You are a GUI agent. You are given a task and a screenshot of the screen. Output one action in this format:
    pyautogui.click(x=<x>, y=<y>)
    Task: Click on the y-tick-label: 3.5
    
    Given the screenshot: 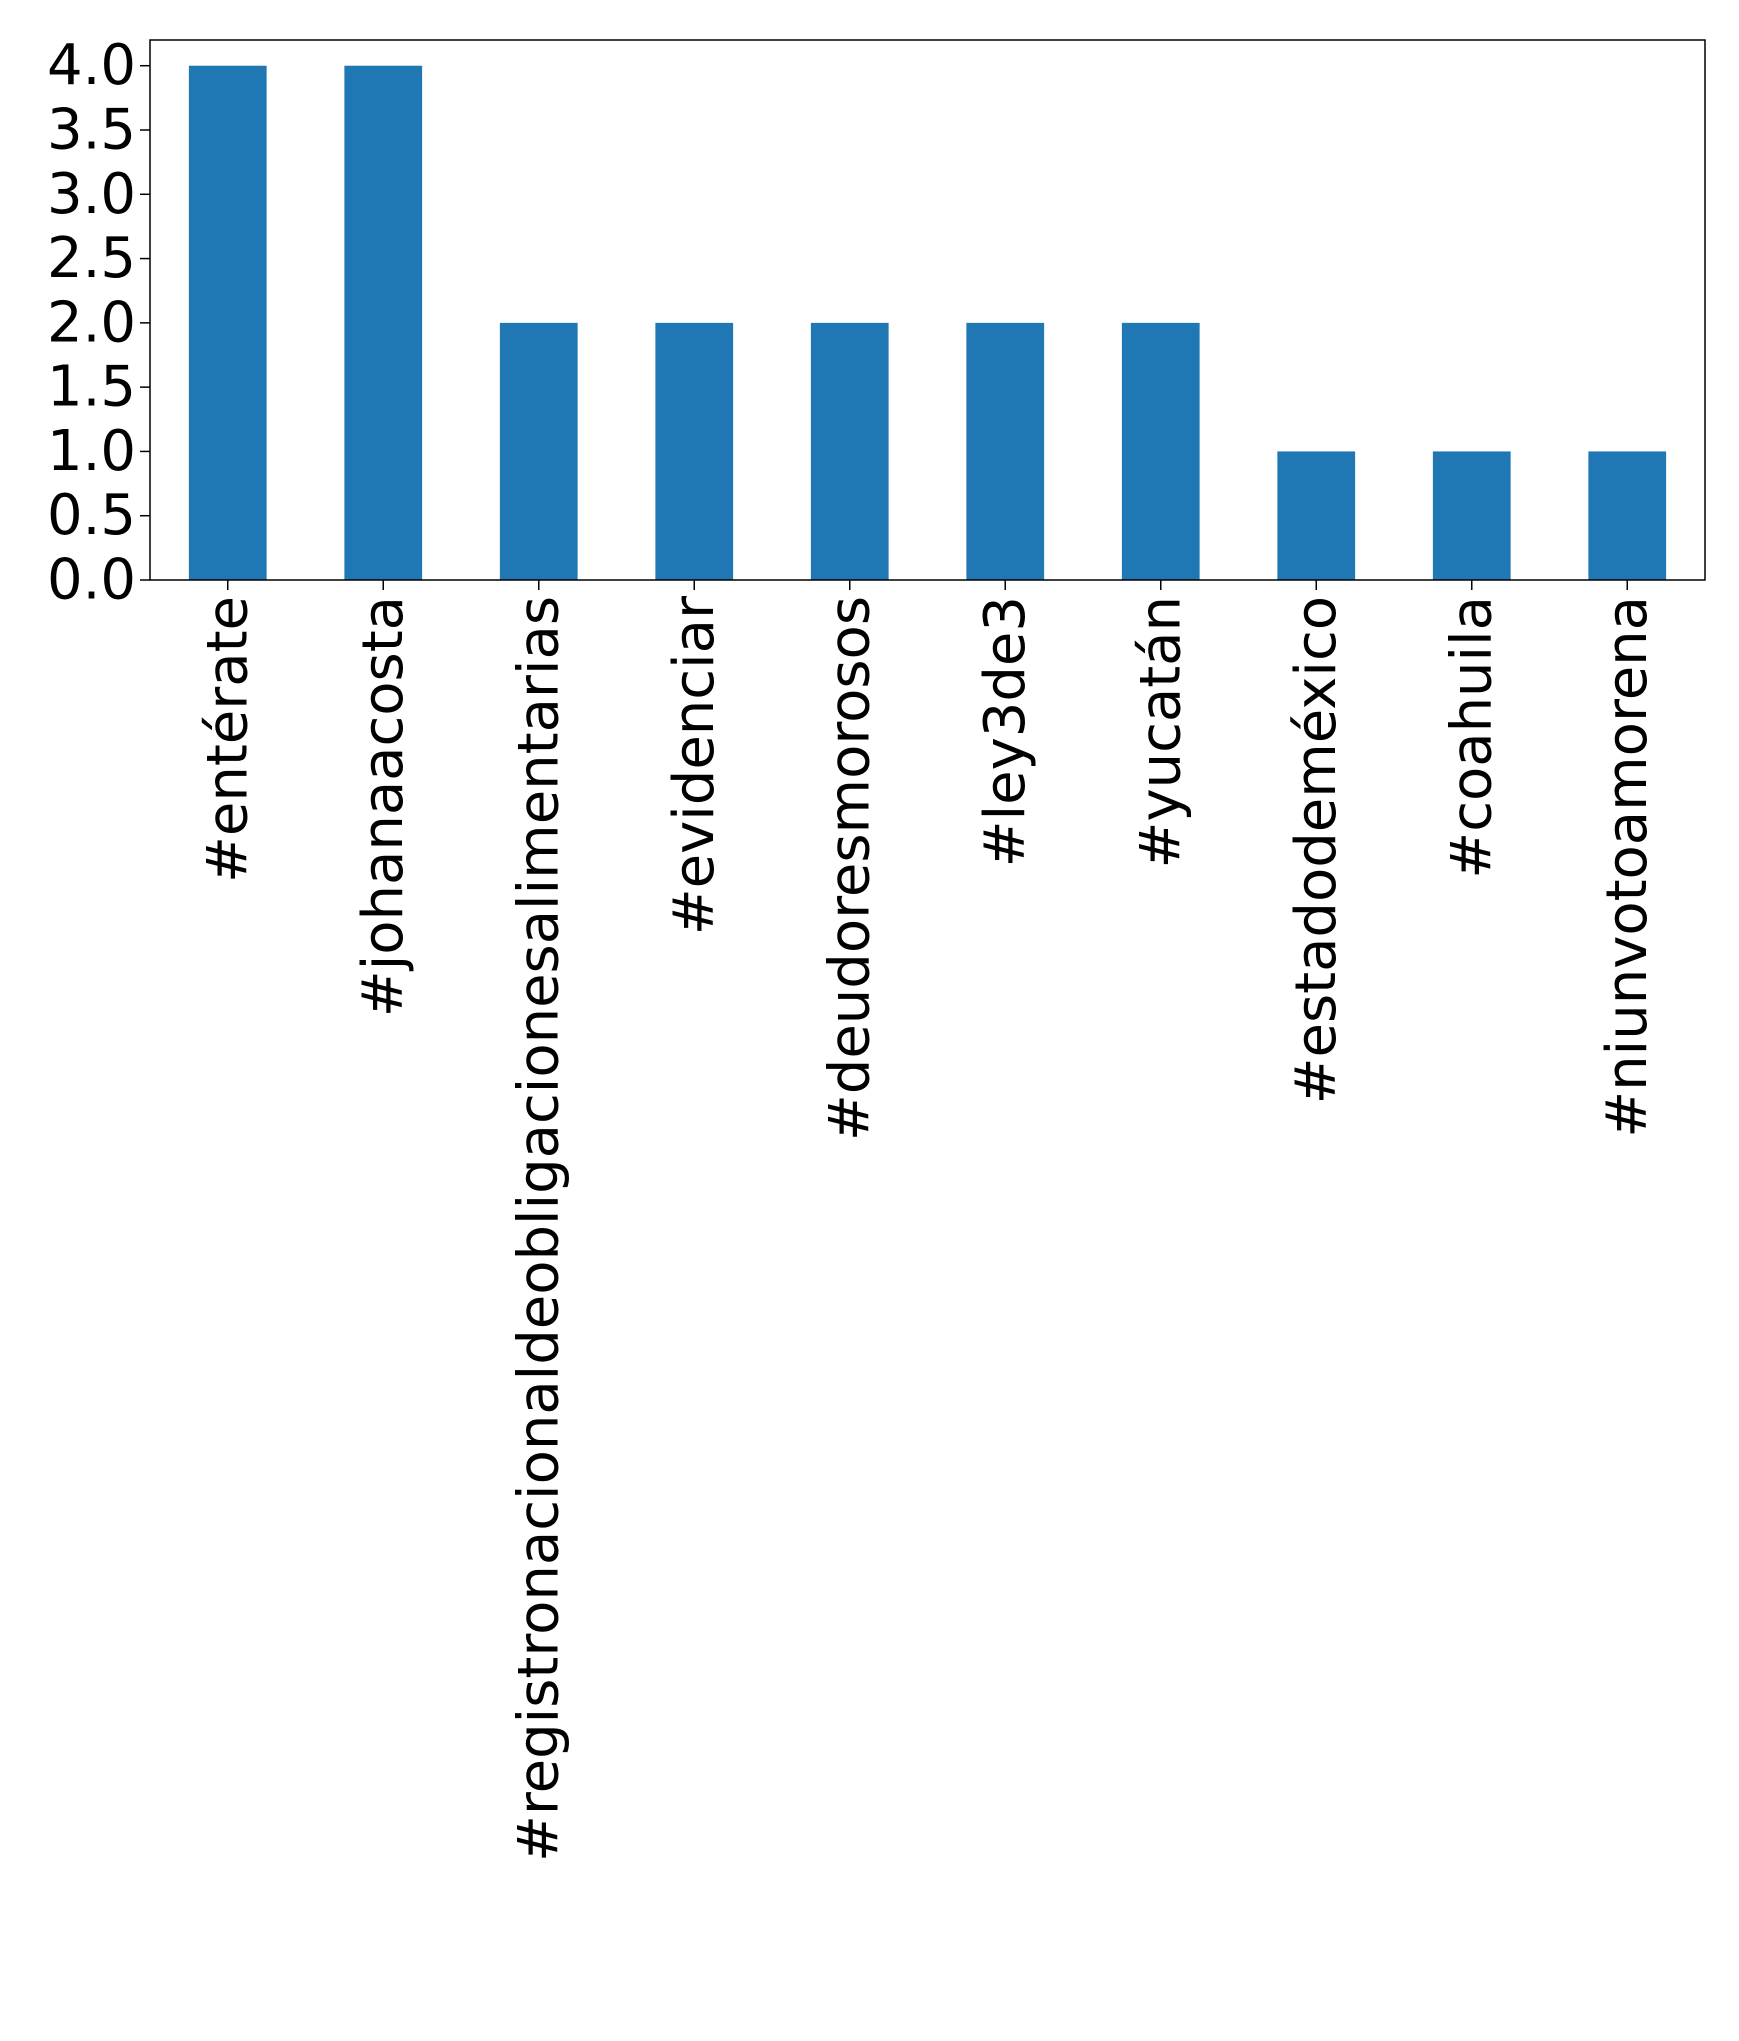 What is the action you would take?
    pyautogui.click(x=91, y=130)
    